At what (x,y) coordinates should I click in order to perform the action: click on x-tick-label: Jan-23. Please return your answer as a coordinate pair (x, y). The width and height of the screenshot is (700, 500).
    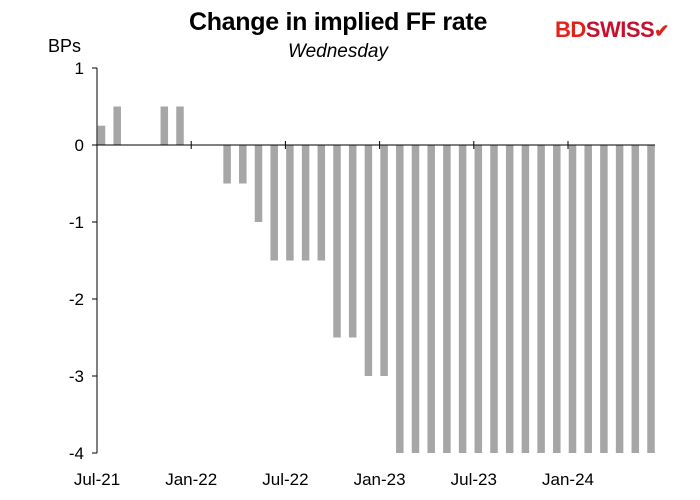
    Looking at the image, I should click on (380, 479).